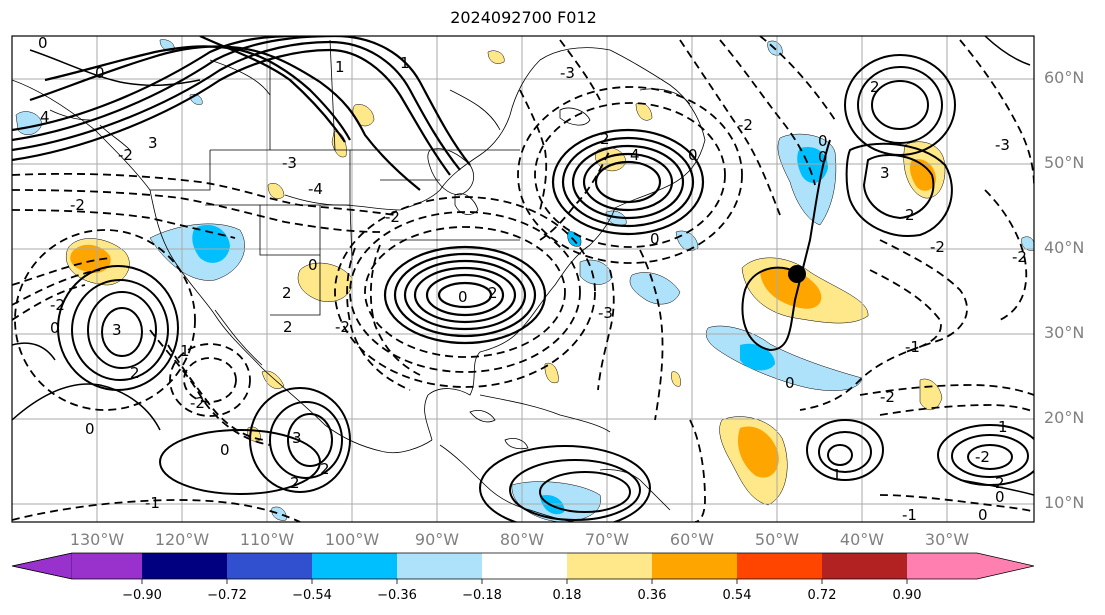 The width and height of the screenshot is (1105, 615). What do you see at coordinates (227, 595) in the screenshot?
I see `colorbar-label: −0.72` at bounding box center [227, 595].